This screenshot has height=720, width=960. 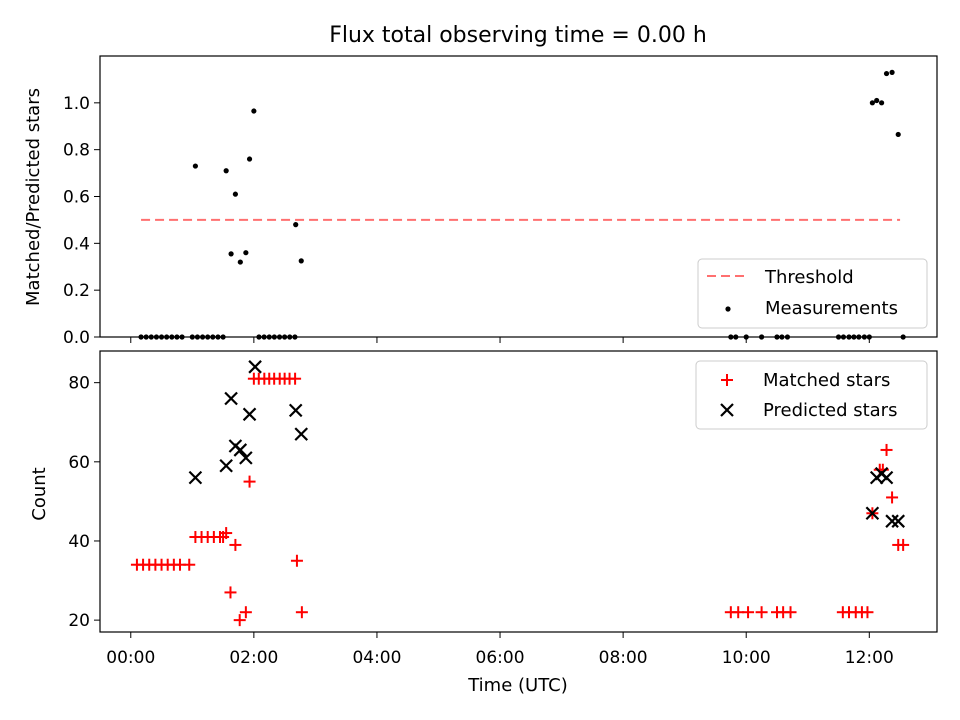 What do you see at coordinates (79, 621) in the screenshot?
I see `bottom-y-tick-label: 20` at bounding box center [79, 621].